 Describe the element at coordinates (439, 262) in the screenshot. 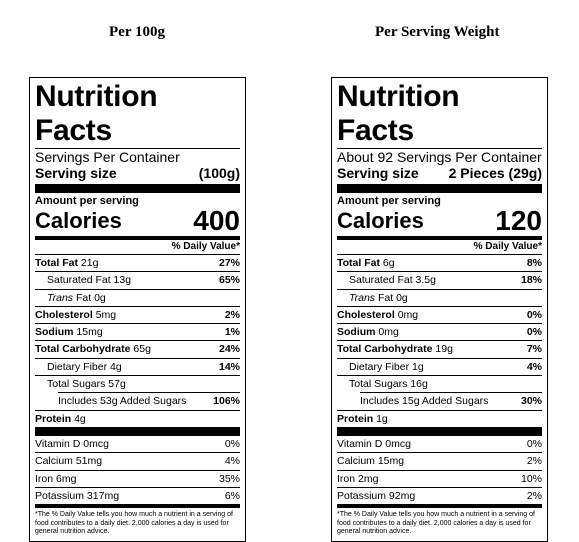

I see `nutrient-row-total-fat: Total Fat 6g 8%` at that location.